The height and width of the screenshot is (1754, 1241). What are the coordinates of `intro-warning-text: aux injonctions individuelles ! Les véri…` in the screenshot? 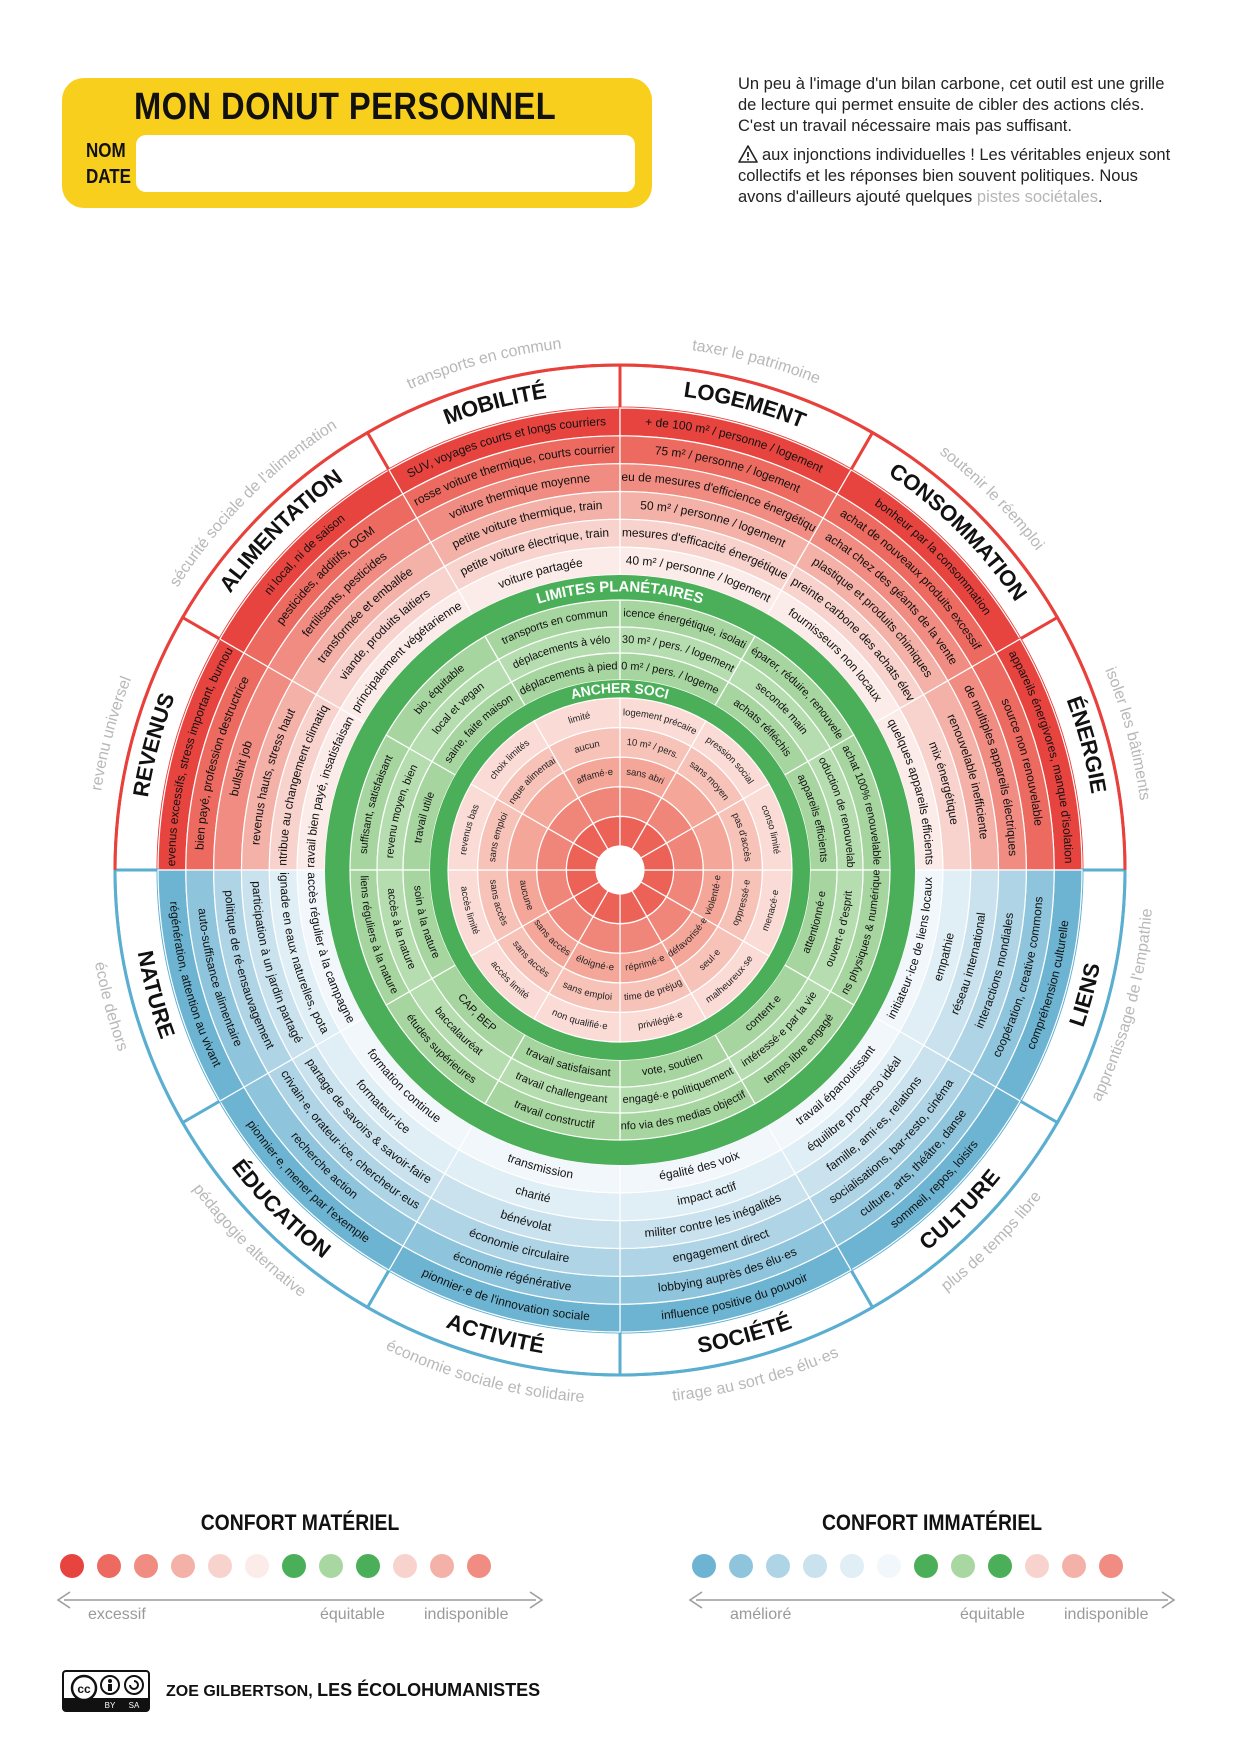 It's located at (954, 176).